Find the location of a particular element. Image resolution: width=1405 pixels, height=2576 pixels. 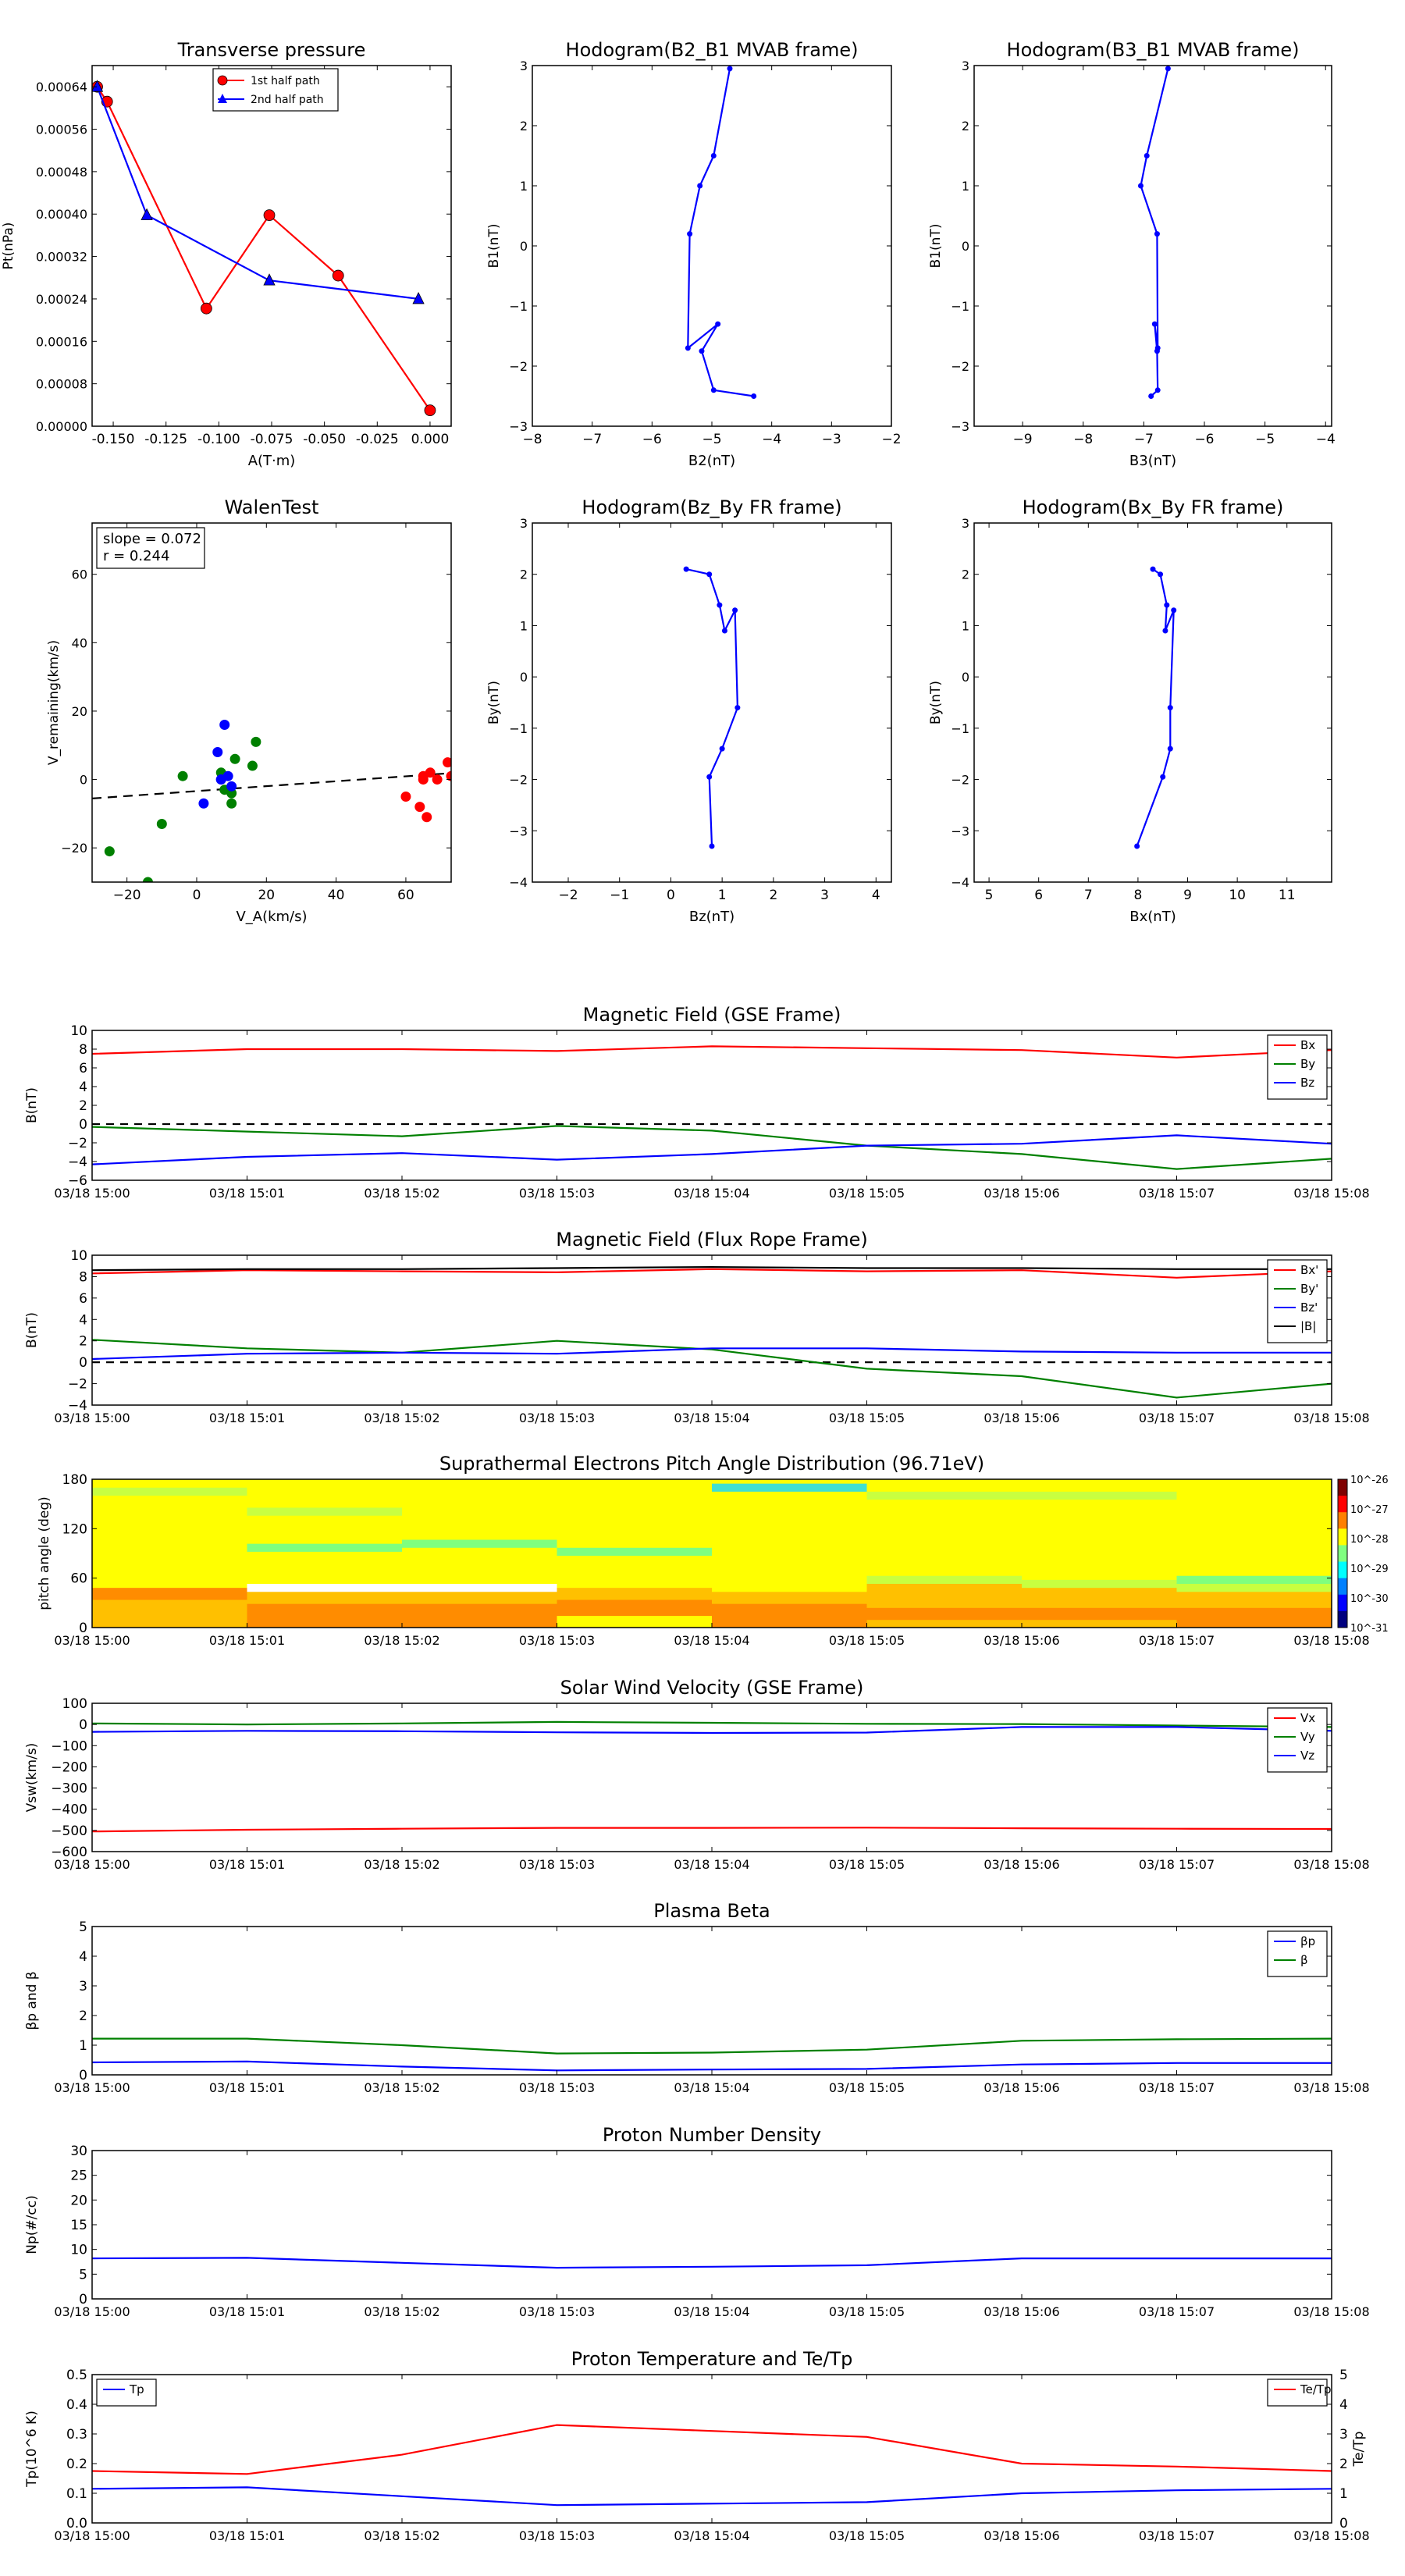

y-tick-label: 25 is located at coordinates (78, 2176).